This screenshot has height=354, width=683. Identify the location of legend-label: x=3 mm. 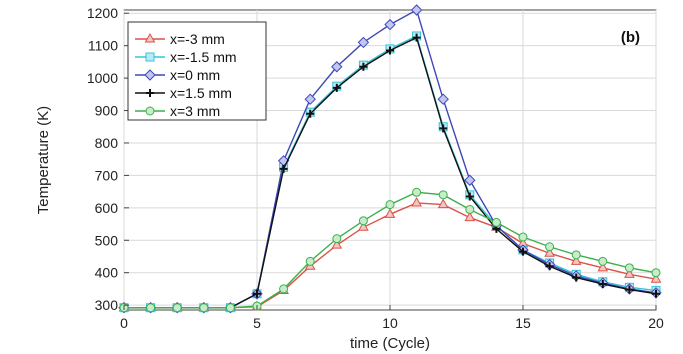
(195, 111).